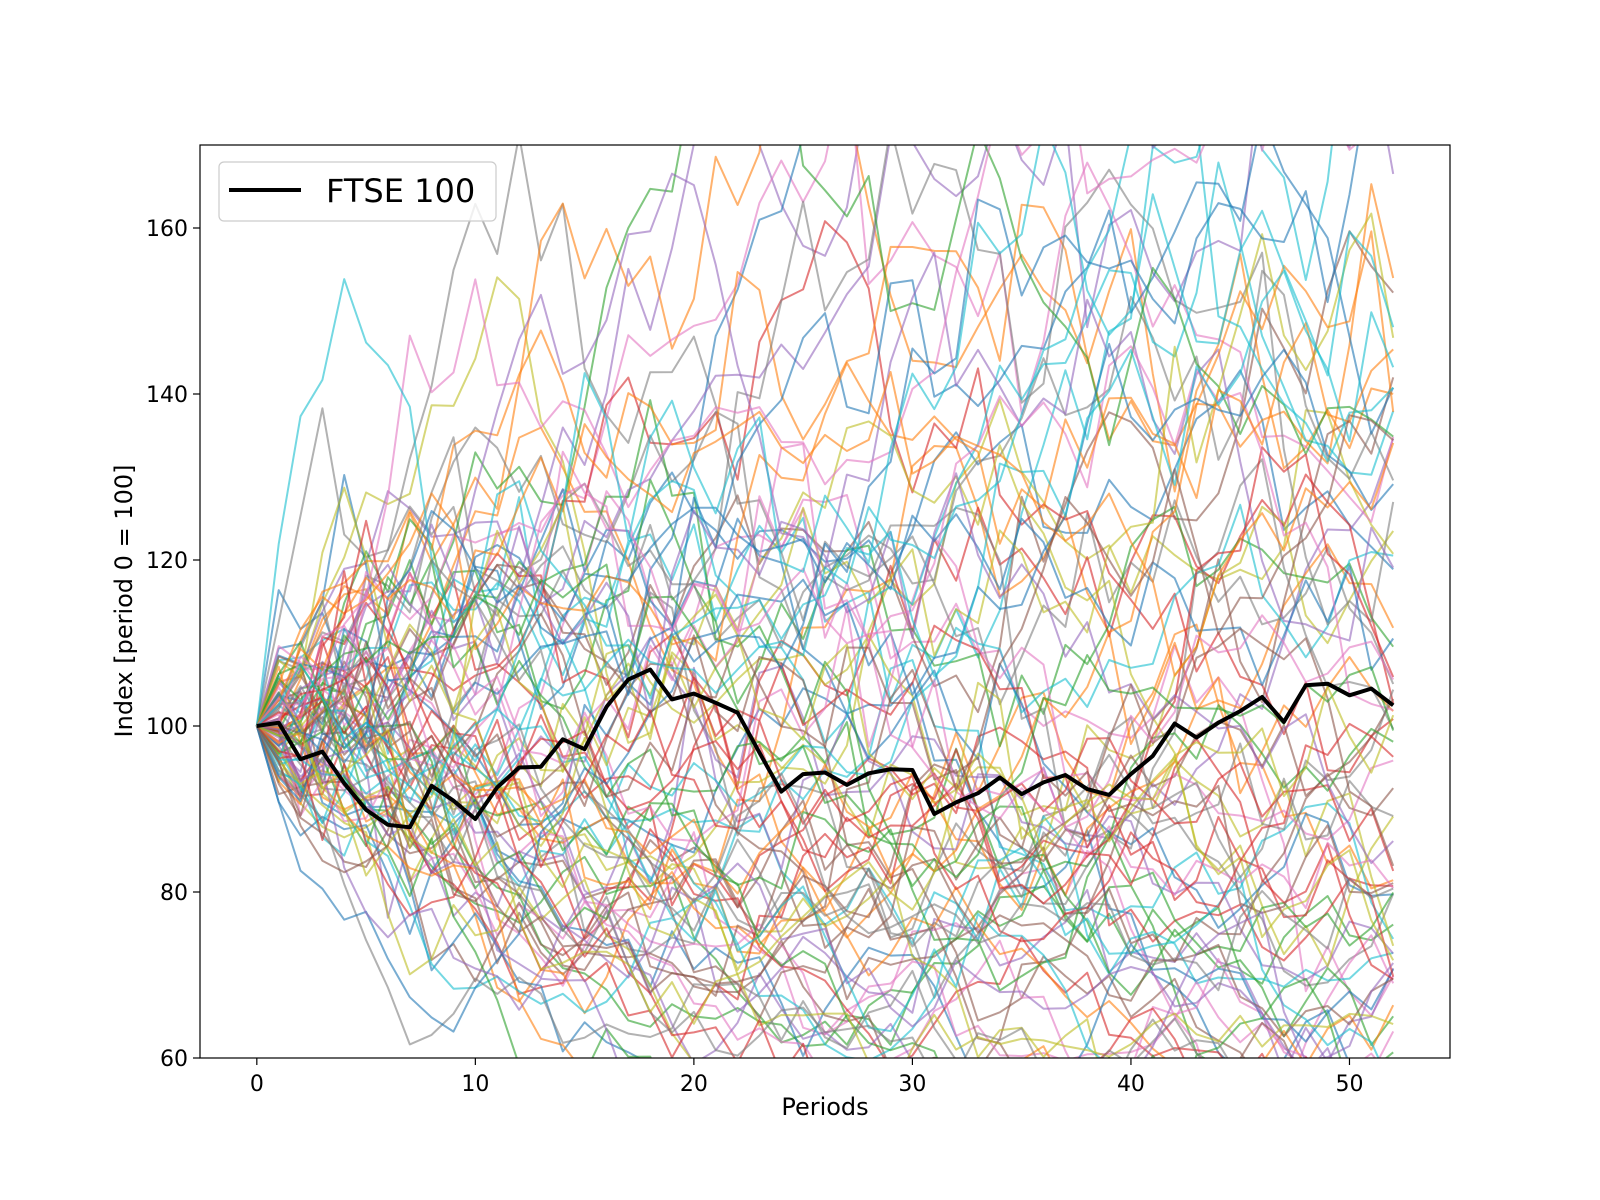 The width and height of the screenshot is (1600, 1200). I want to click on x-axis-label: Periods, so click(824, 1107).